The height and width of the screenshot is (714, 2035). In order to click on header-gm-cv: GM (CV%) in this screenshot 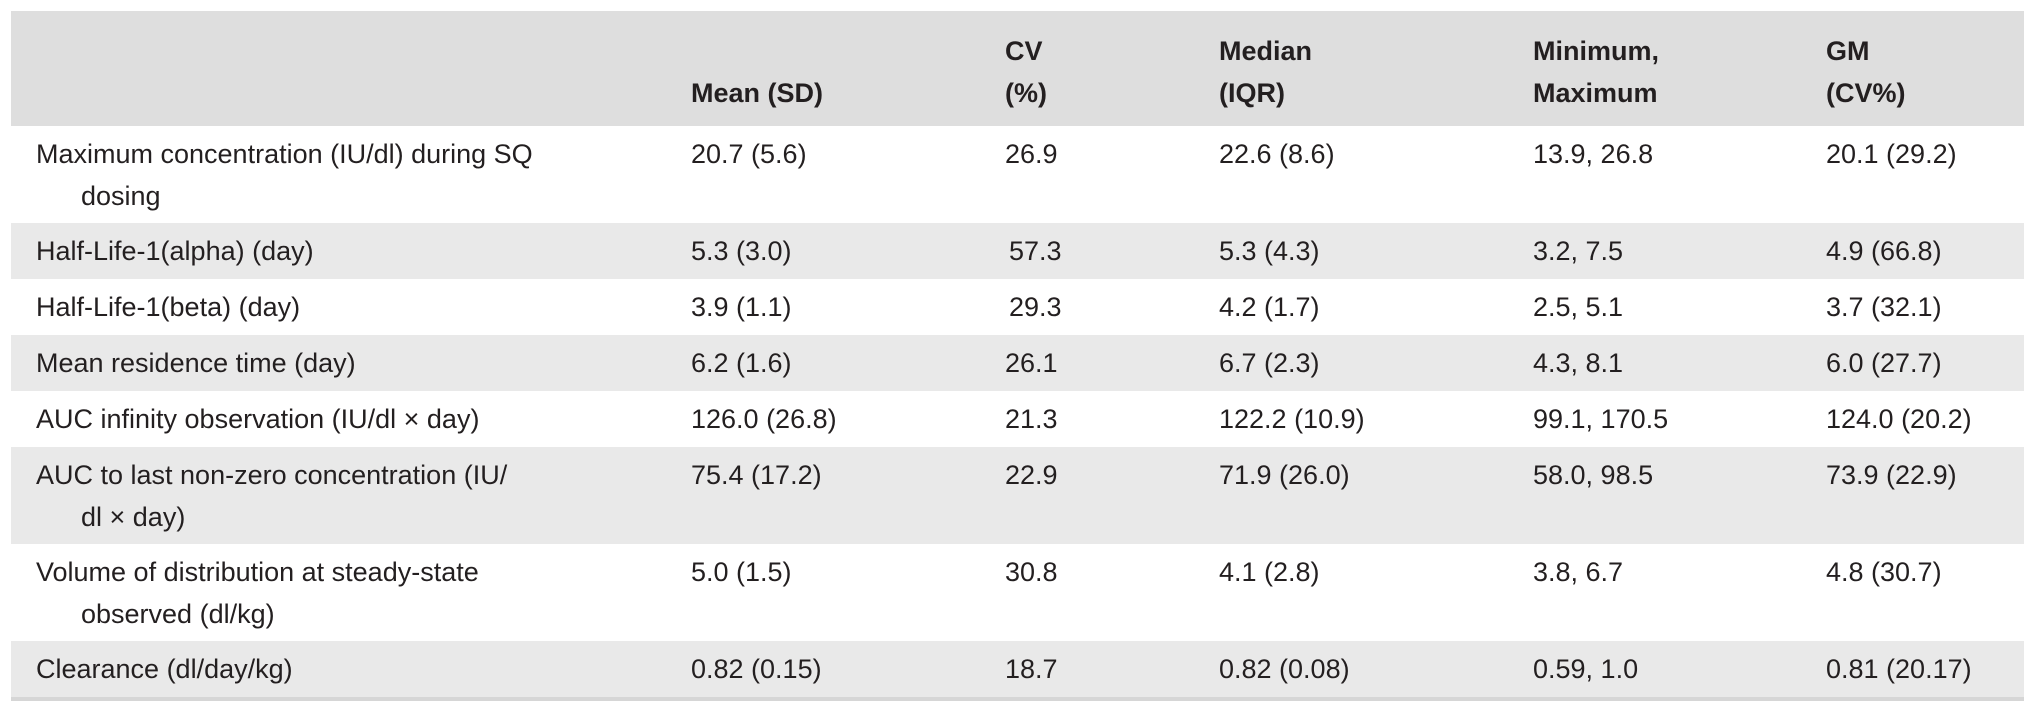, I will do `click(1866, 72)`.